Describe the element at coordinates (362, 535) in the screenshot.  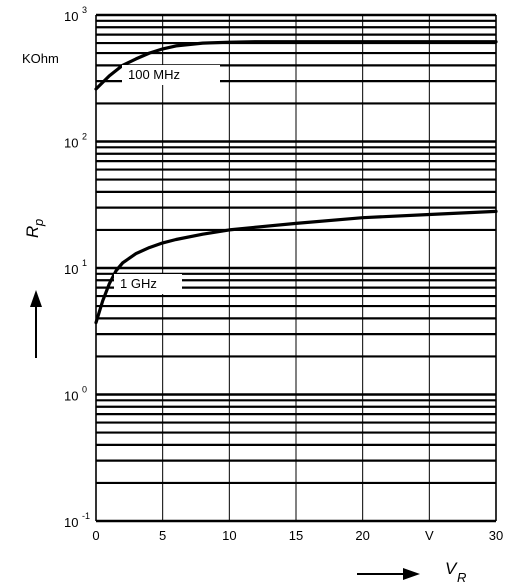
I see `x-tick-label: 20` at that location.